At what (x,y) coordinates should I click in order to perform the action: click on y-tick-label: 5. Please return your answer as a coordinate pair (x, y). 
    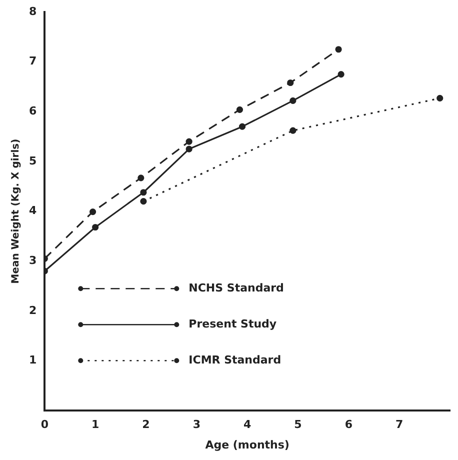
    Looking at the image, I should click on (33, 161).